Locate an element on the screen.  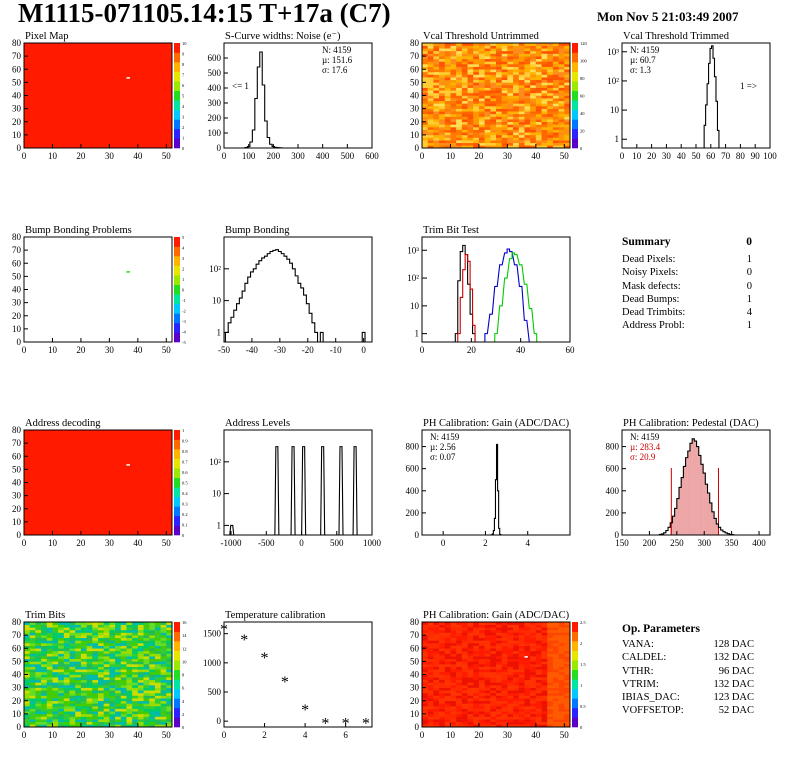
op-parameter-label: VOFFSETOP: is located at coordinates (653, 711).